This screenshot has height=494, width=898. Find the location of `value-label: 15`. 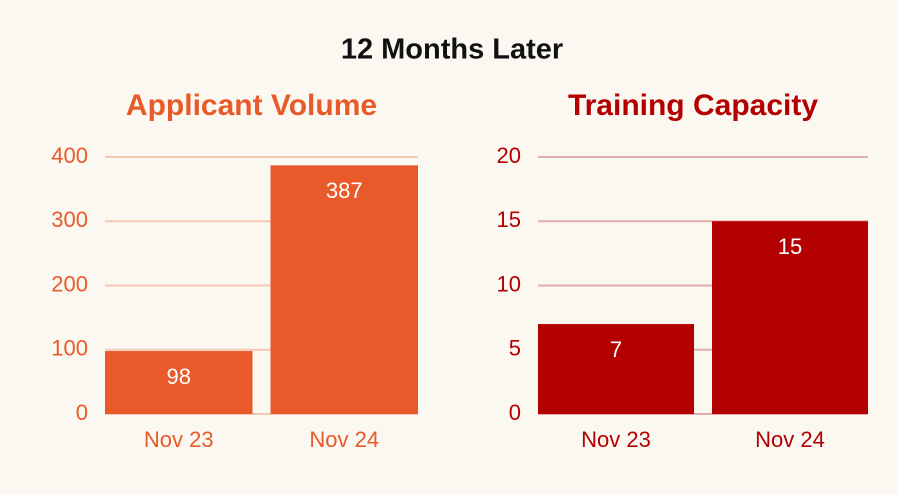

value-label: 15 is located at coordinates (790, 246).